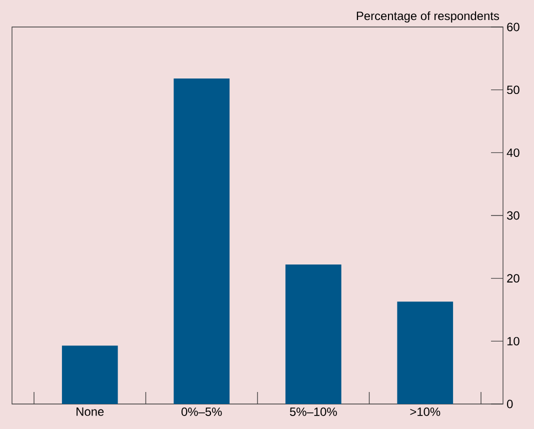  I want to click on y-tick-label: 30, so click(513, 215).